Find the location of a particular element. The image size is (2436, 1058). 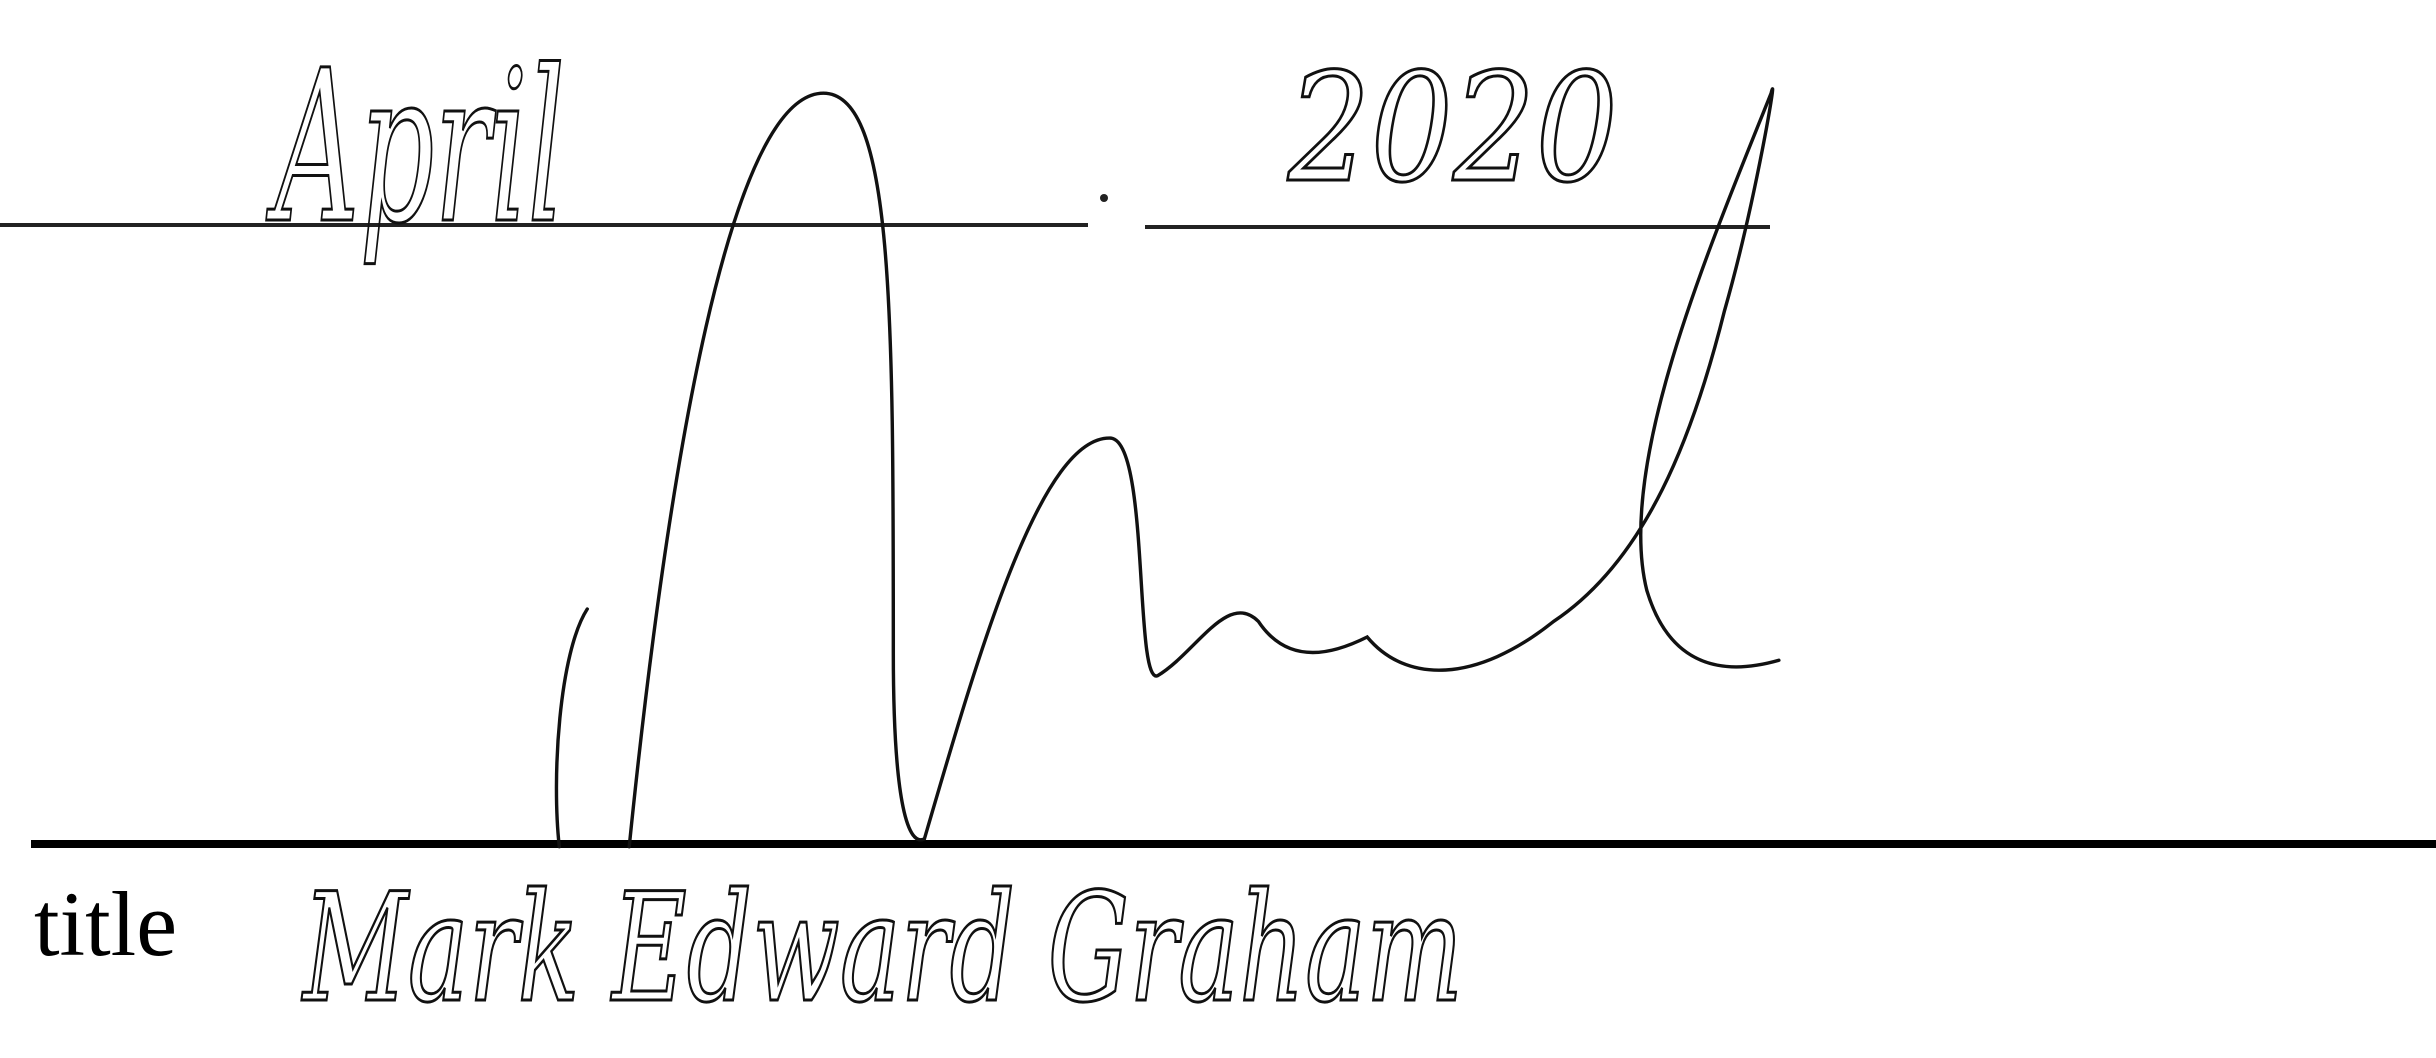

comma-mark is located at coordinates (1104, 198).